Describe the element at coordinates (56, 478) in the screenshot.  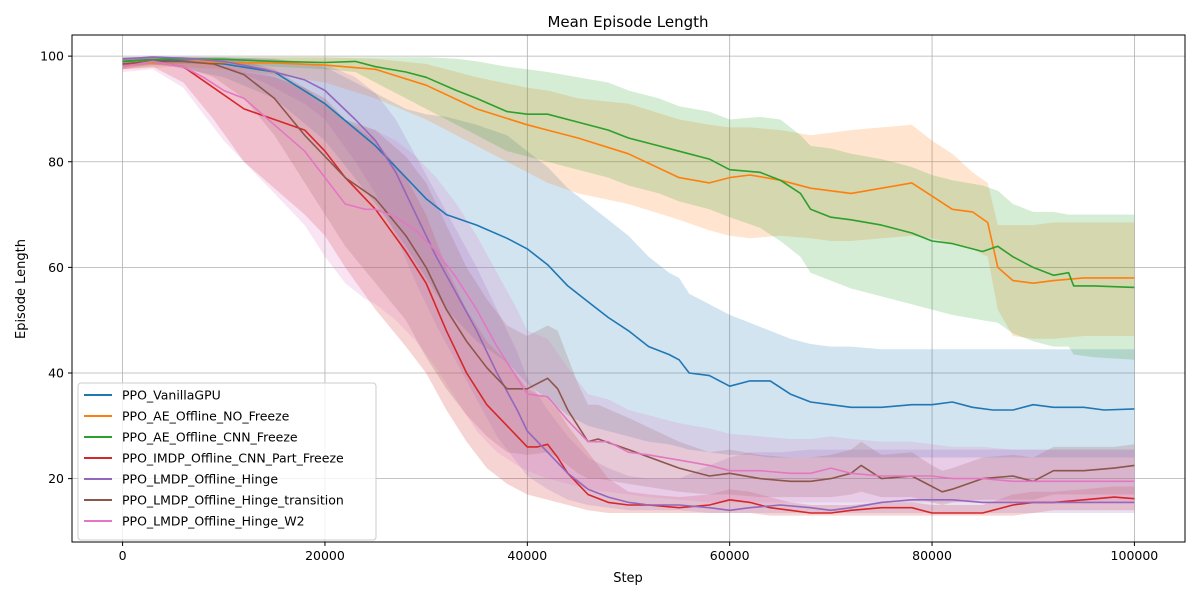
I see `y-tick-label: 20` at that location.